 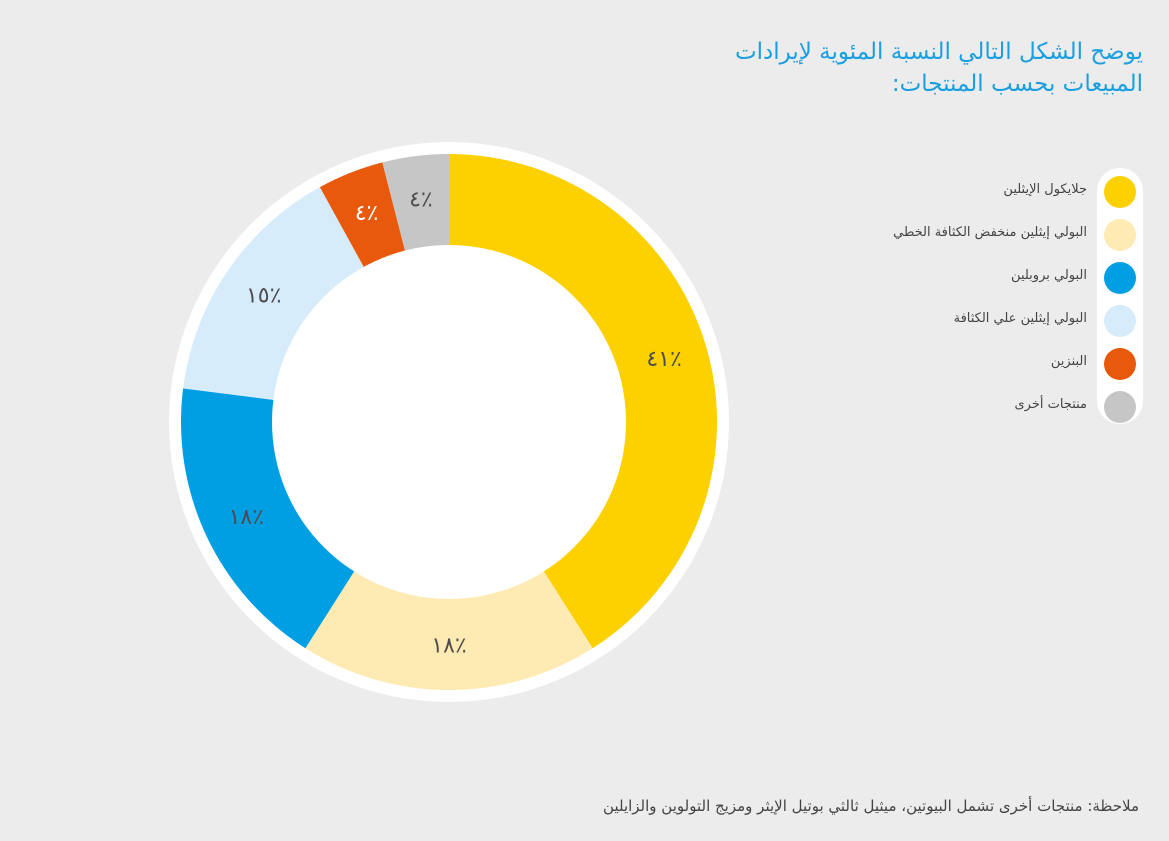 What do you see at coordinates (1050, 404) in the screenshot?
I see `legend-item: منتجات أخرى` at bounding box center [1050, 404].